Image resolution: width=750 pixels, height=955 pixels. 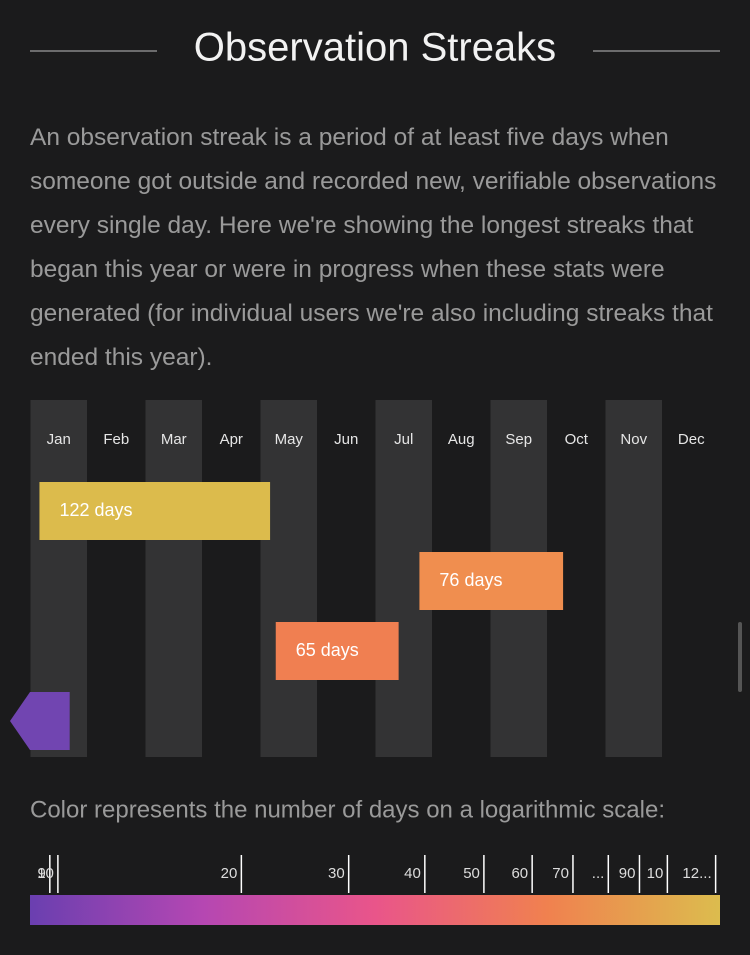 I want to click on streak: 76 days, so click(x=491, y=581).